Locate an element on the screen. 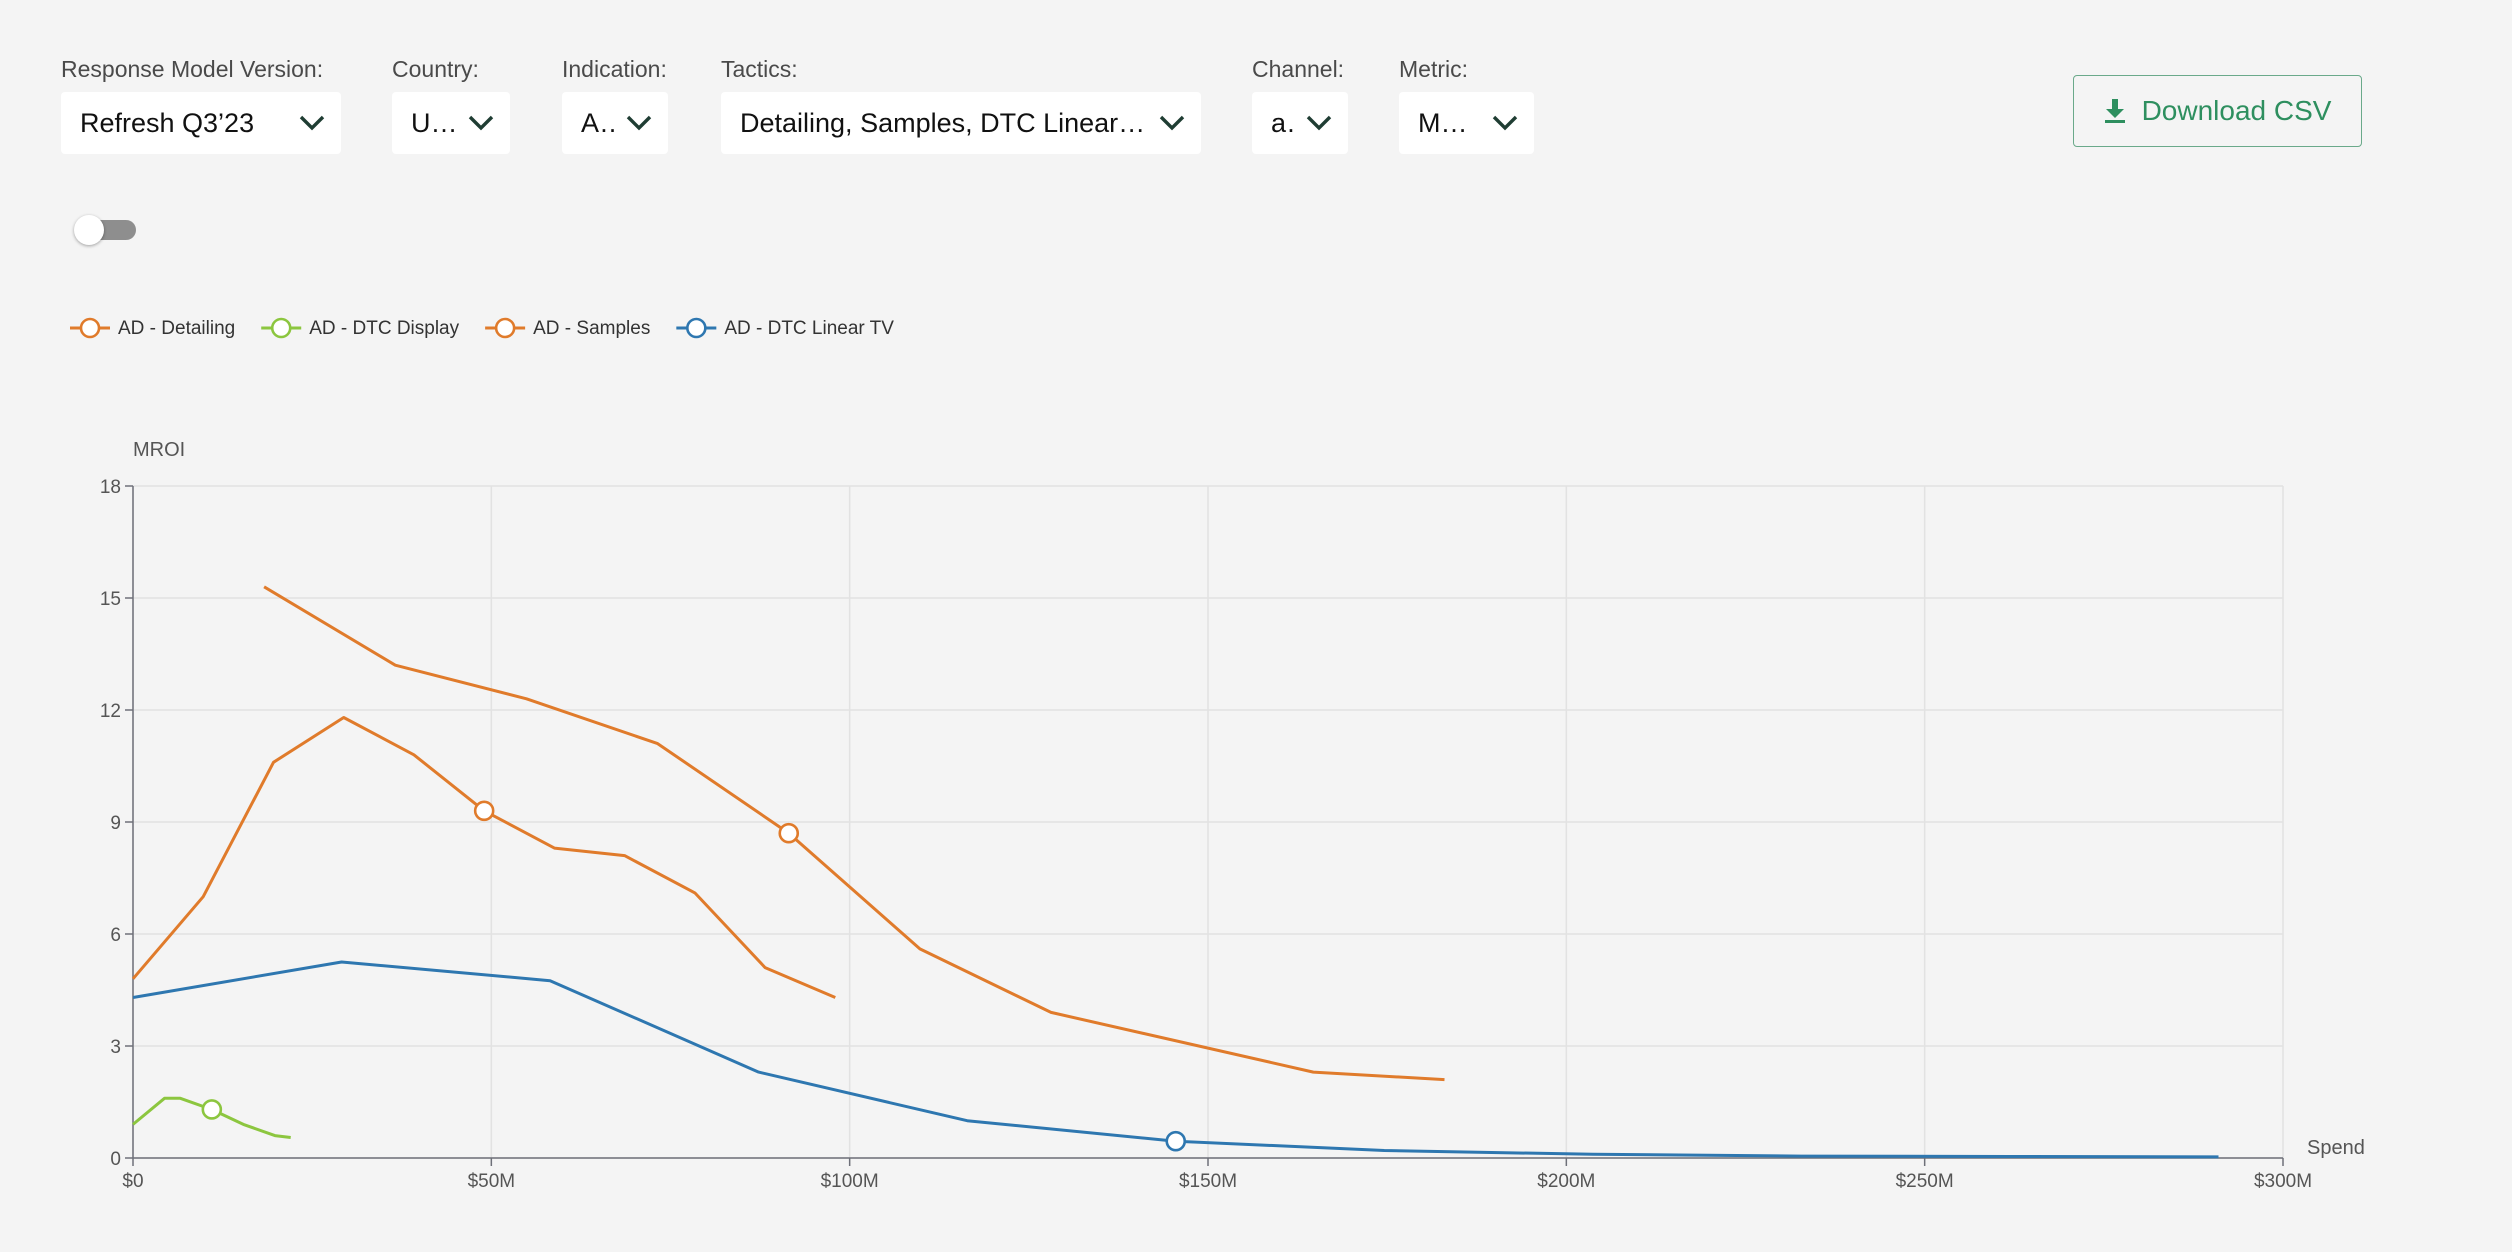 Image resolution: width=2512 pixels, height=1252 pixels. filter-label: Indication: is located at coordinates (614, 69).